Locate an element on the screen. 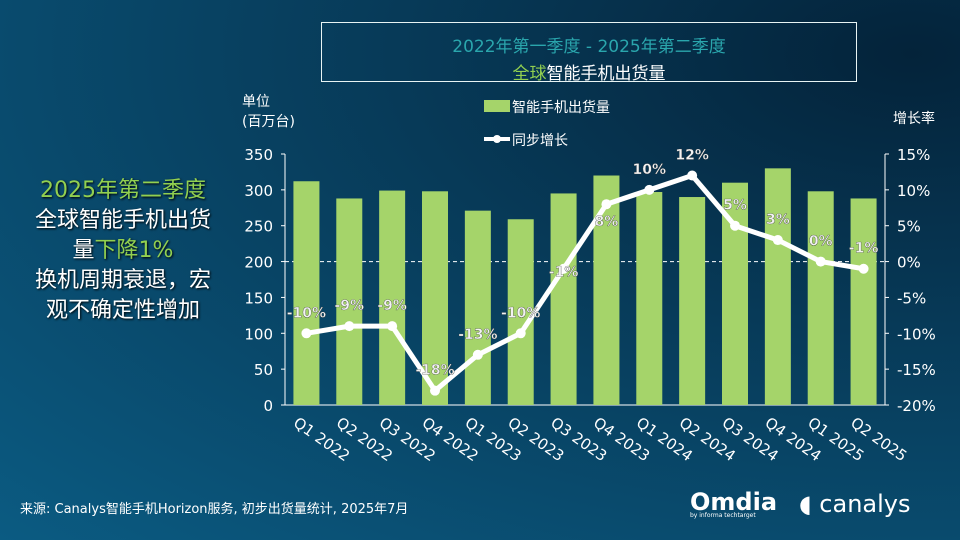 This screenshot has width=960, height=540. y2-tick-label: -20% is located at coordinates (916, 406).